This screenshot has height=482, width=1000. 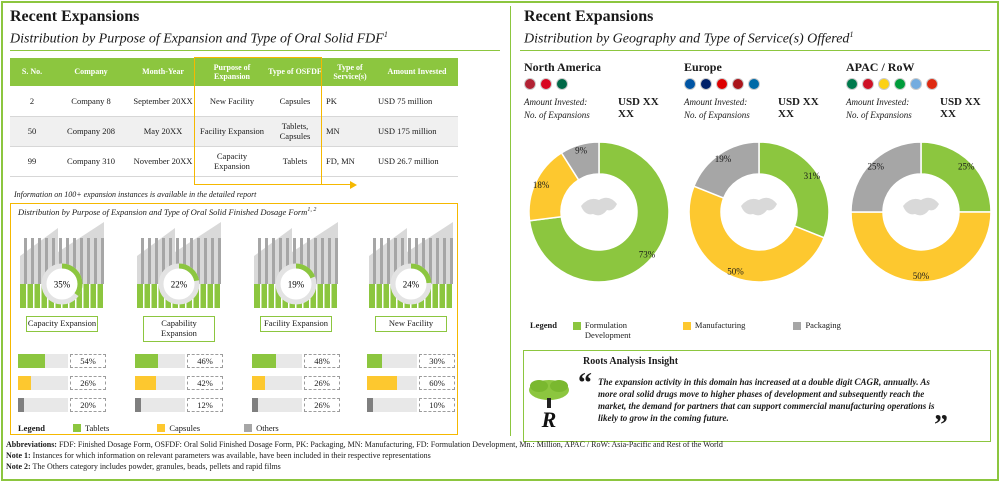 What do you see at coordinates (599, 212) in the screenshot?
I see `region-donut-chart: 73% 18% 9%` at bounding box center [599, 212].